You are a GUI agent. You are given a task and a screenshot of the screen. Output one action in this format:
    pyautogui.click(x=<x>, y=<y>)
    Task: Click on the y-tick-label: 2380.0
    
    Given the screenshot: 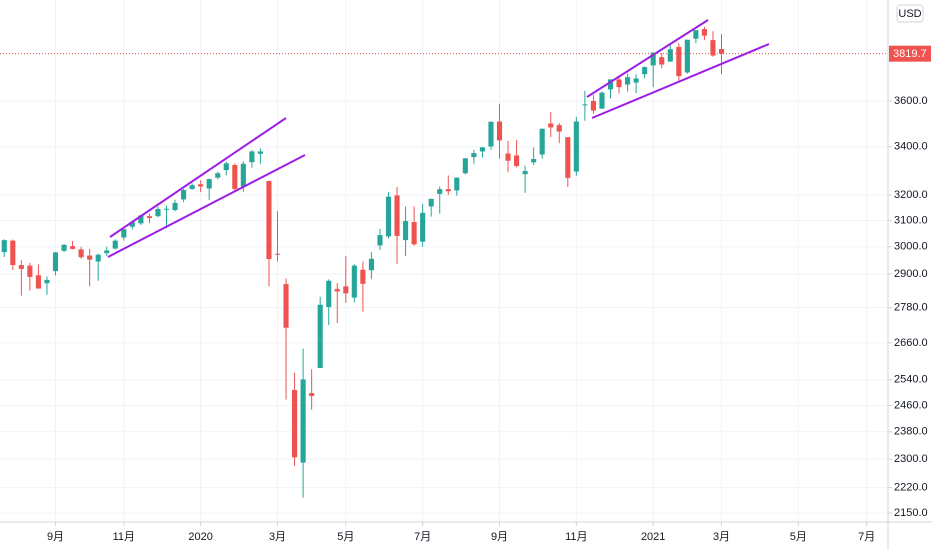 What is the action you would take?
    pyautogui.click(x=911, y=432)
    